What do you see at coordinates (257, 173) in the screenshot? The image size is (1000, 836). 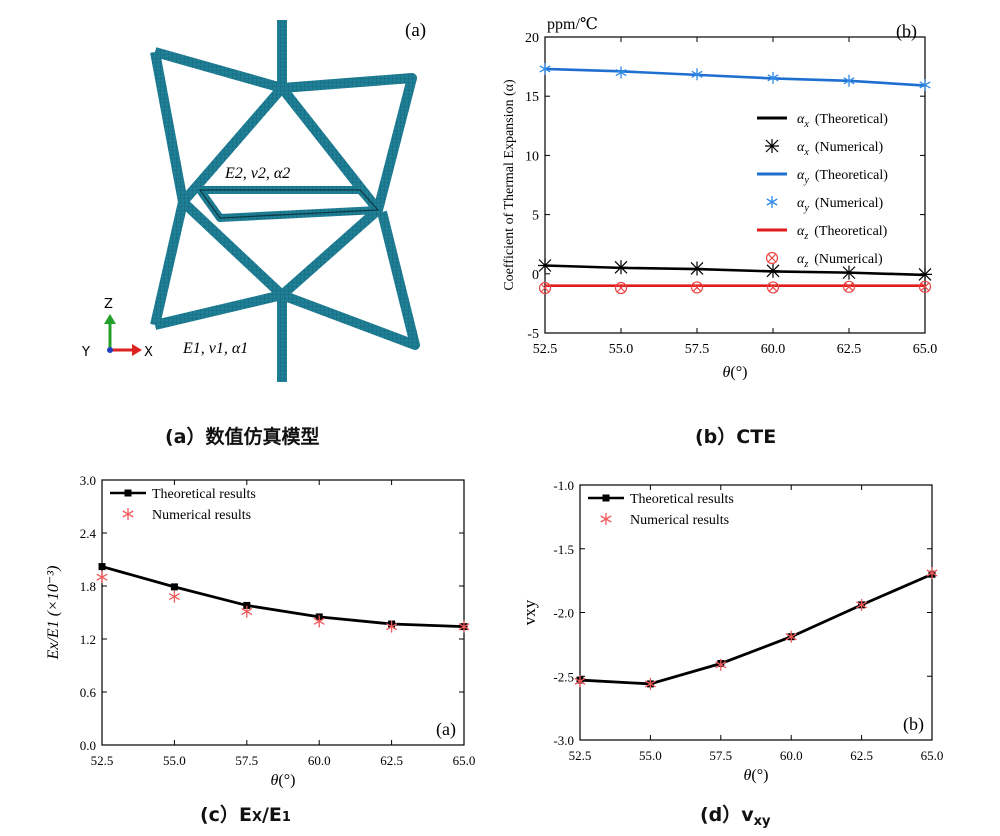 I see `layer2-properties: E2, ν2, α2` at bounding box center [257, 173].